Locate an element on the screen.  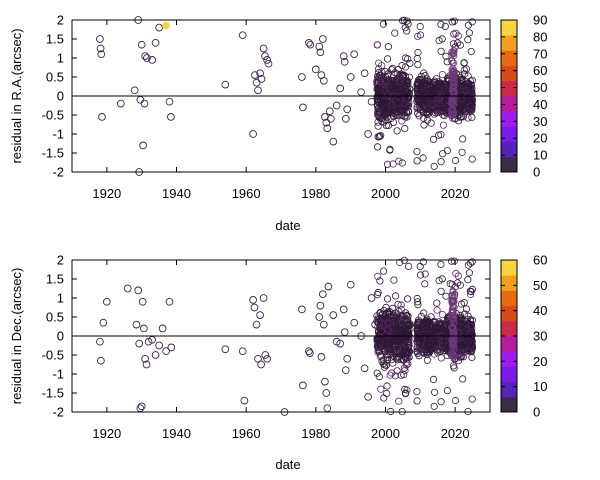
y-tick-label: 1.5 is located at coordinates (55, 39).